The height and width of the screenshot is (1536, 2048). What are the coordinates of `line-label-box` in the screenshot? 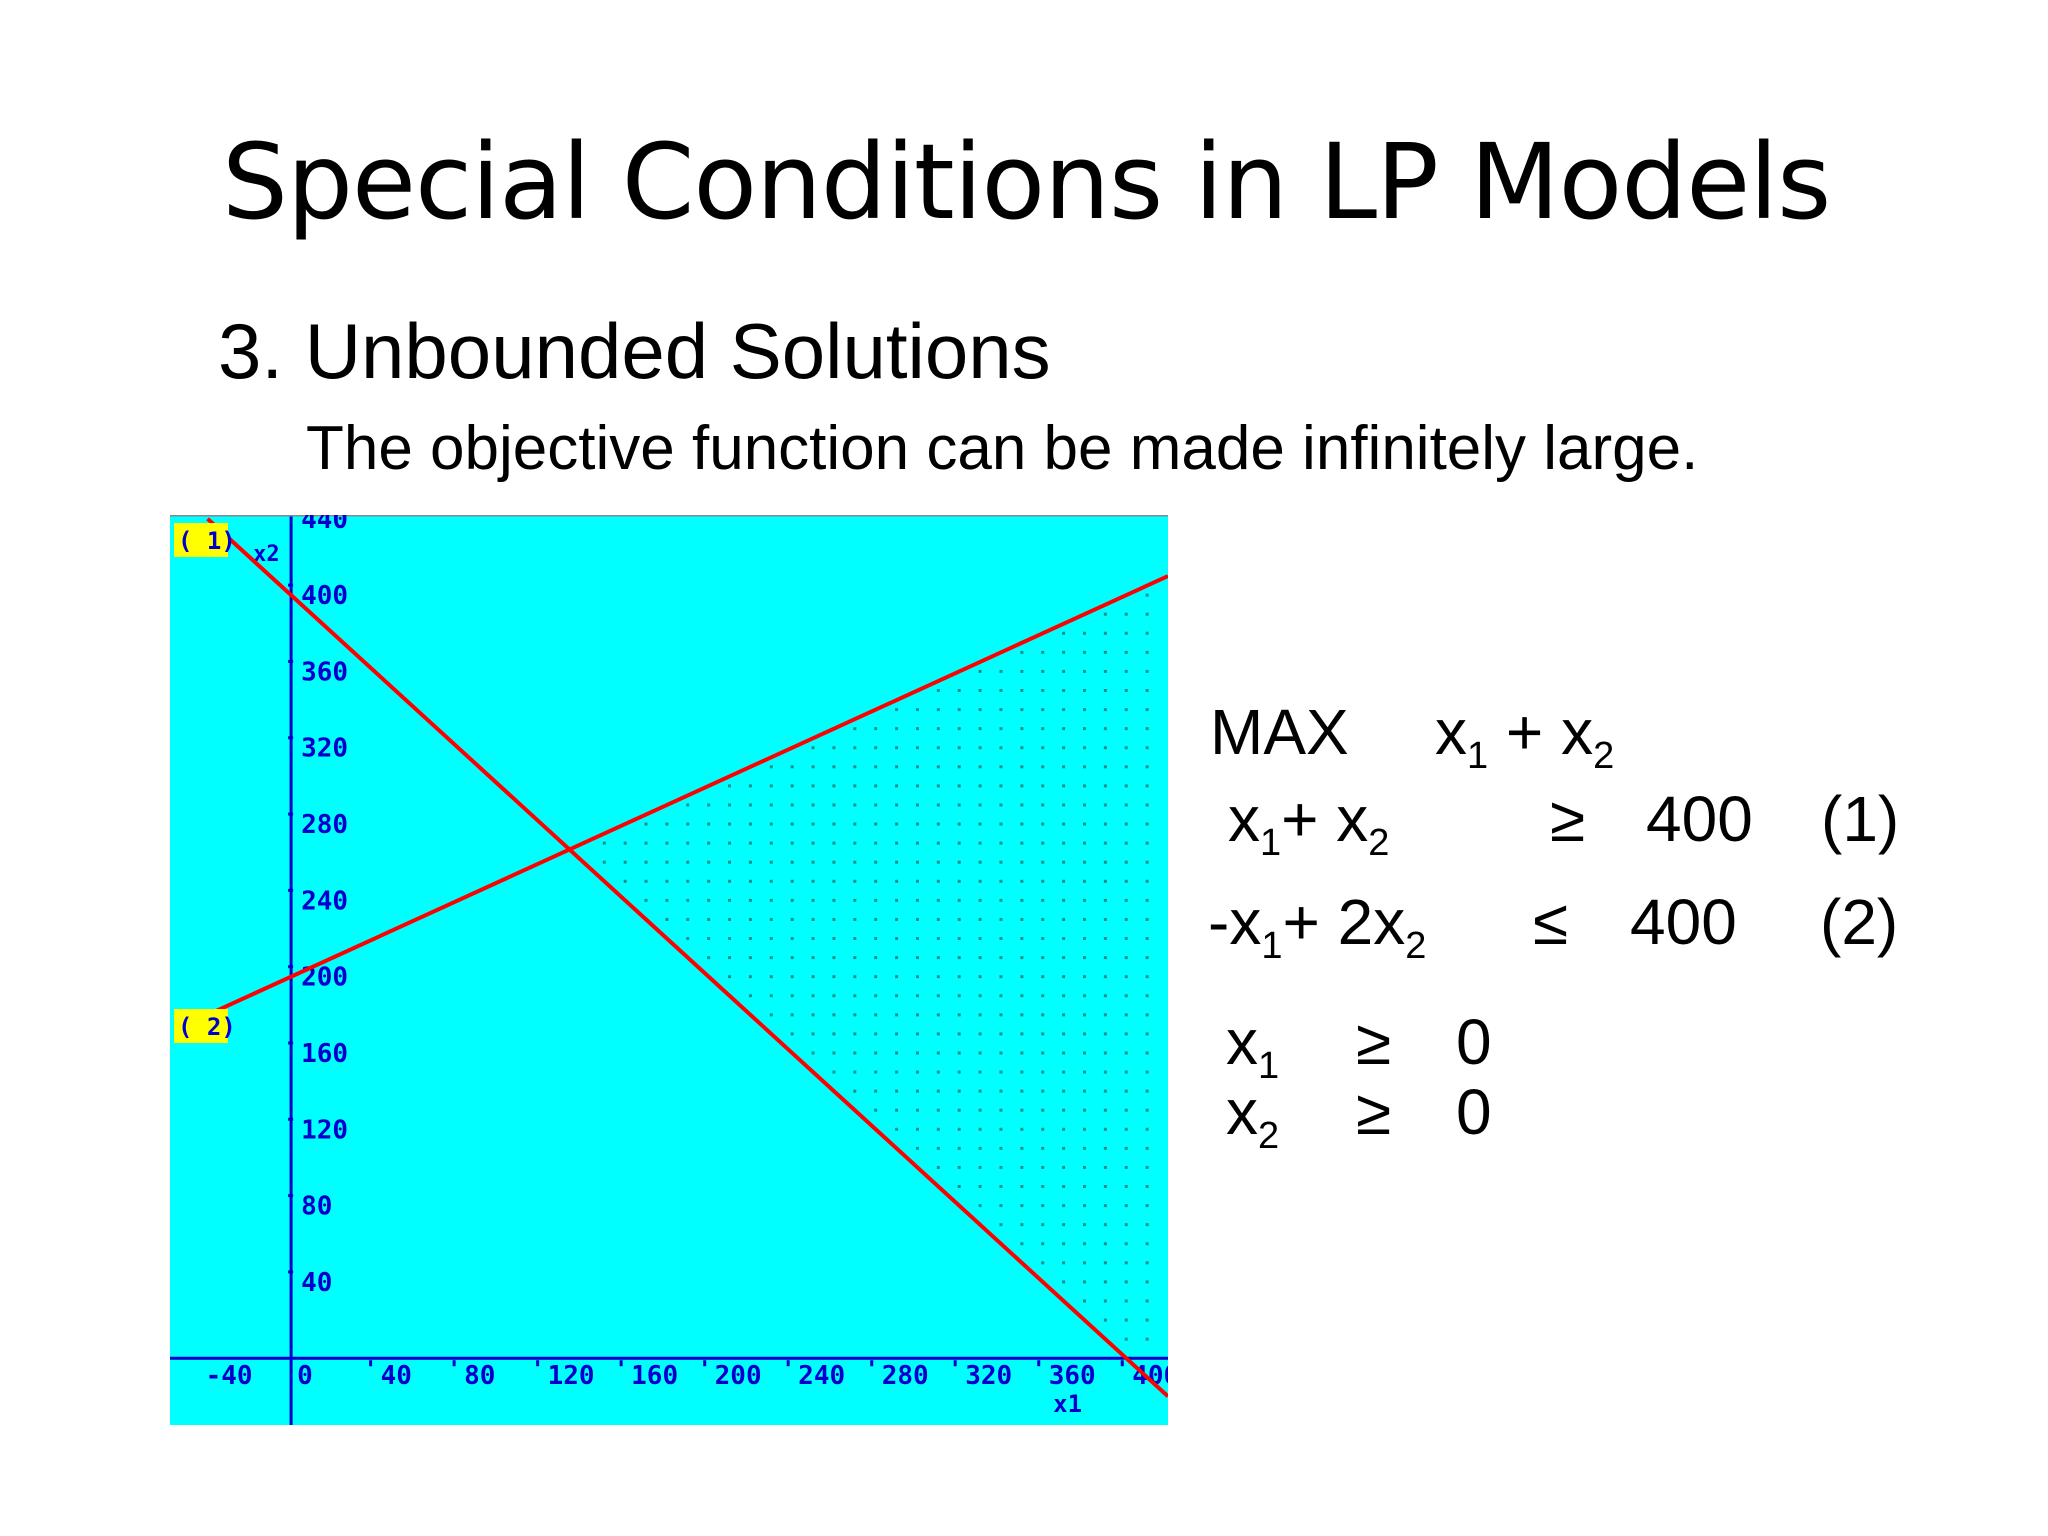 It's located at (201, 540).